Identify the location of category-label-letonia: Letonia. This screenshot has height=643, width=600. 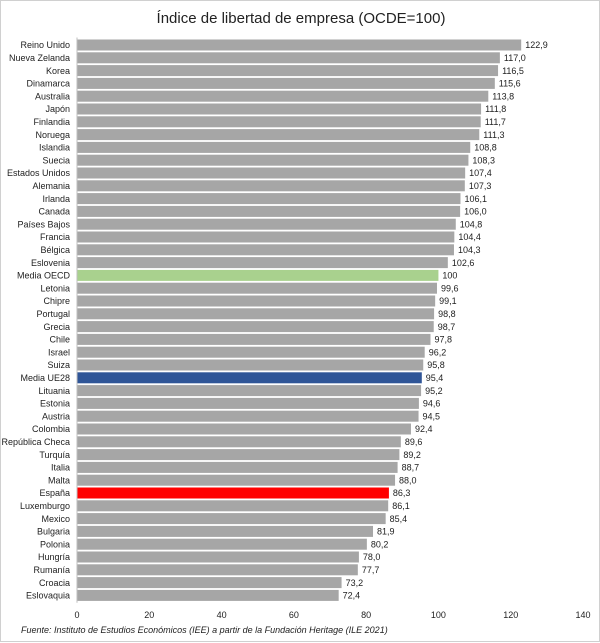
(55, 288).